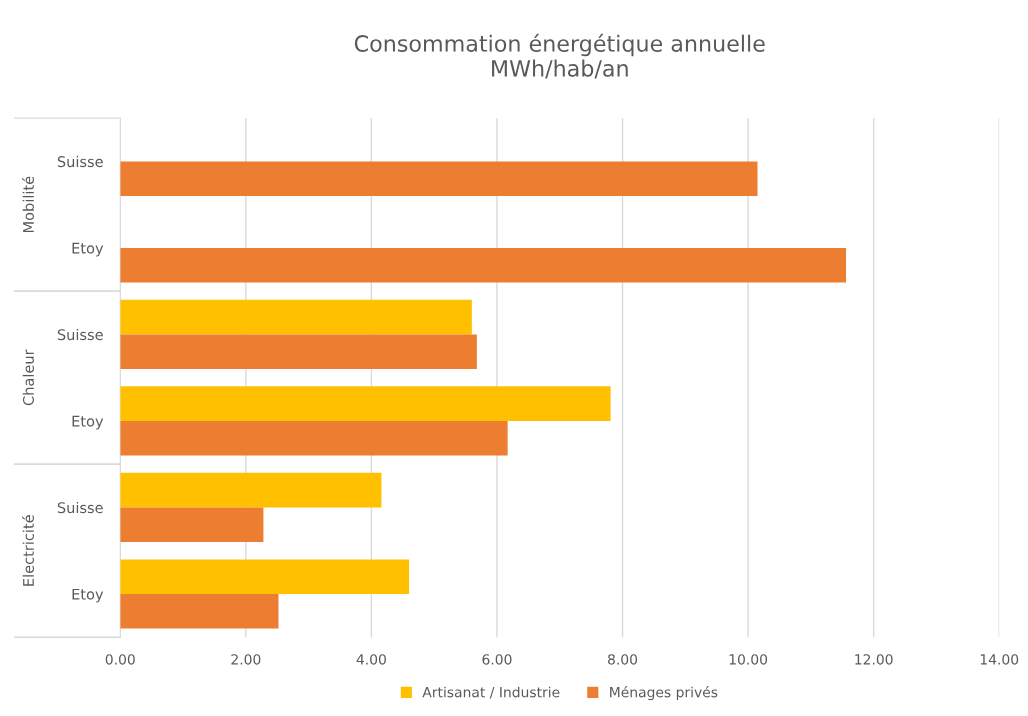 The width and height of the screenshot is (1028, 716). I want to click on x-tick-label: 10.00, so click(748, 659).